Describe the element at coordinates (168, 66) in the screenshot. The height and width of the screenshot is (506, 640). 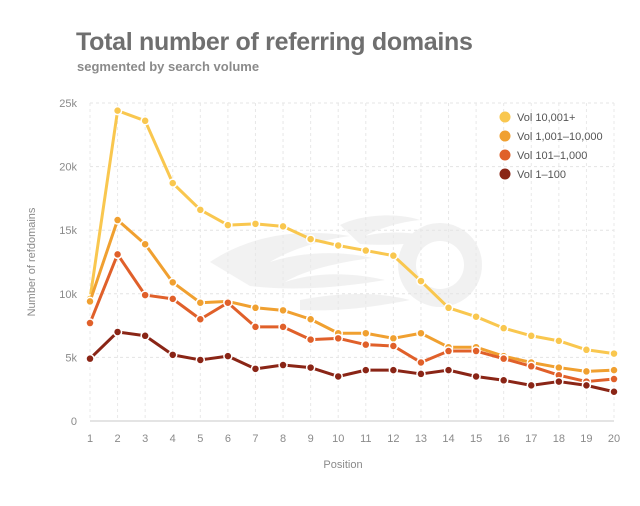
I see `chart-subtitle: segmented by search volume` at that location.